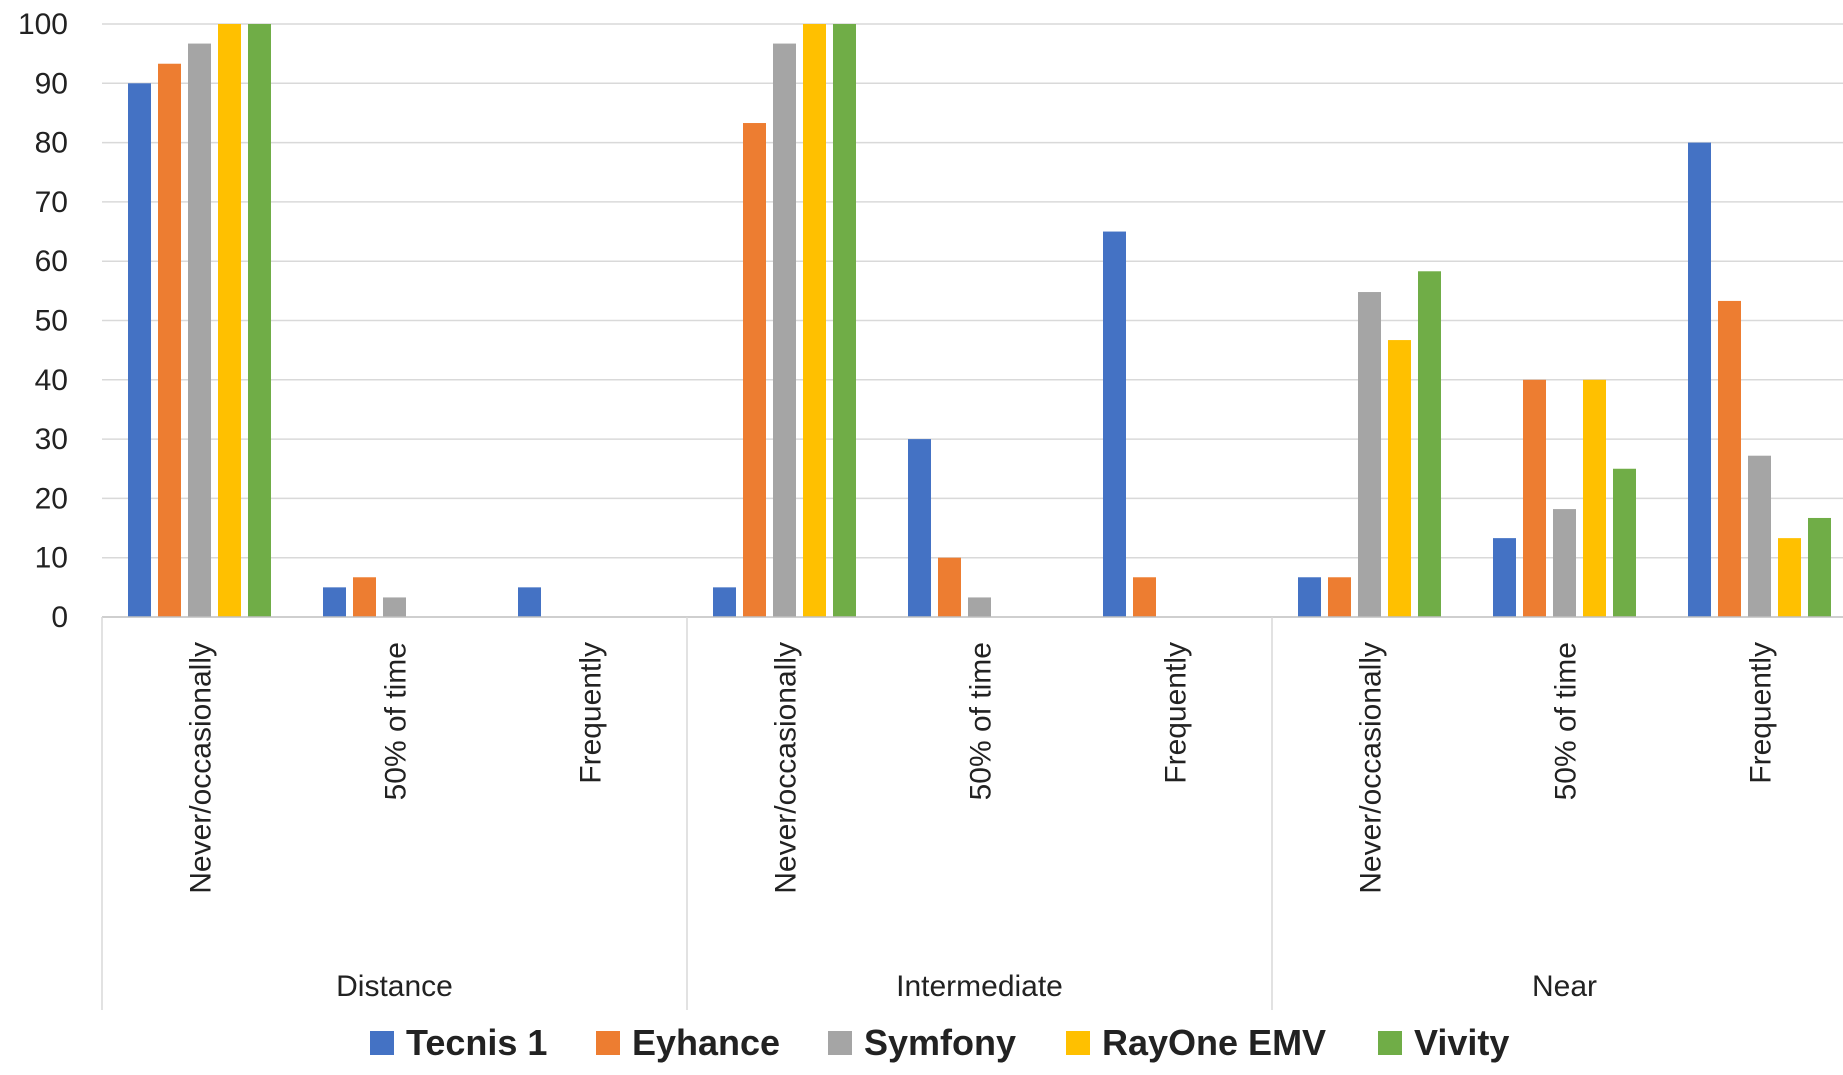 The width and height of the screenshot is (1843, 1075). Describe the element at coordinates (51, 261) in the screenshot. I see `y-tick-label: 60` at that location.